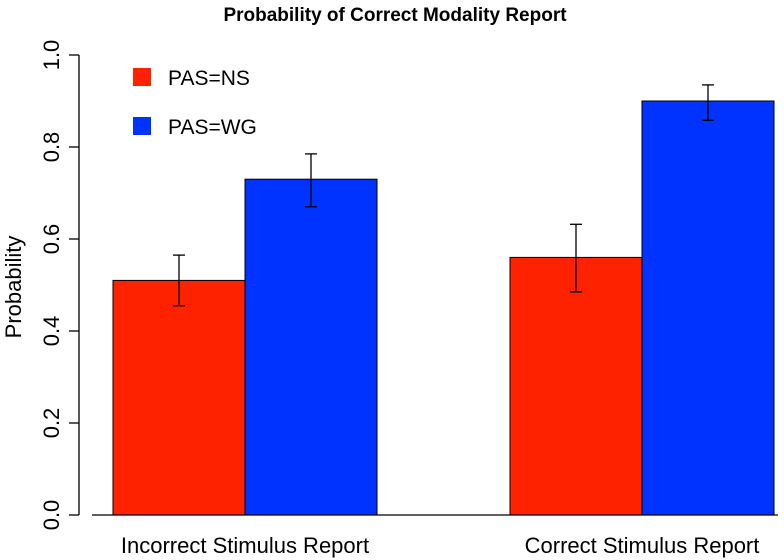 The width and height of the screenshot is (784, 560). What do you see at coordinates (51, 423) in the screenshot?
I see `y-tick-label: 0.2` at bounding box center [51, 423].